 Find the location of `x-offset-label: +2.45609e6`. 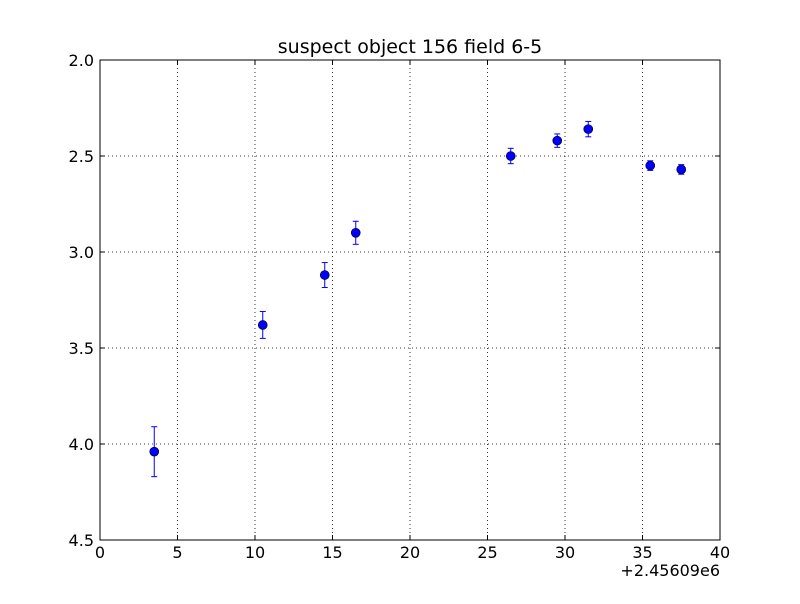

x-offset-label: +2.45609e6 is located at coordinates (670, 570).